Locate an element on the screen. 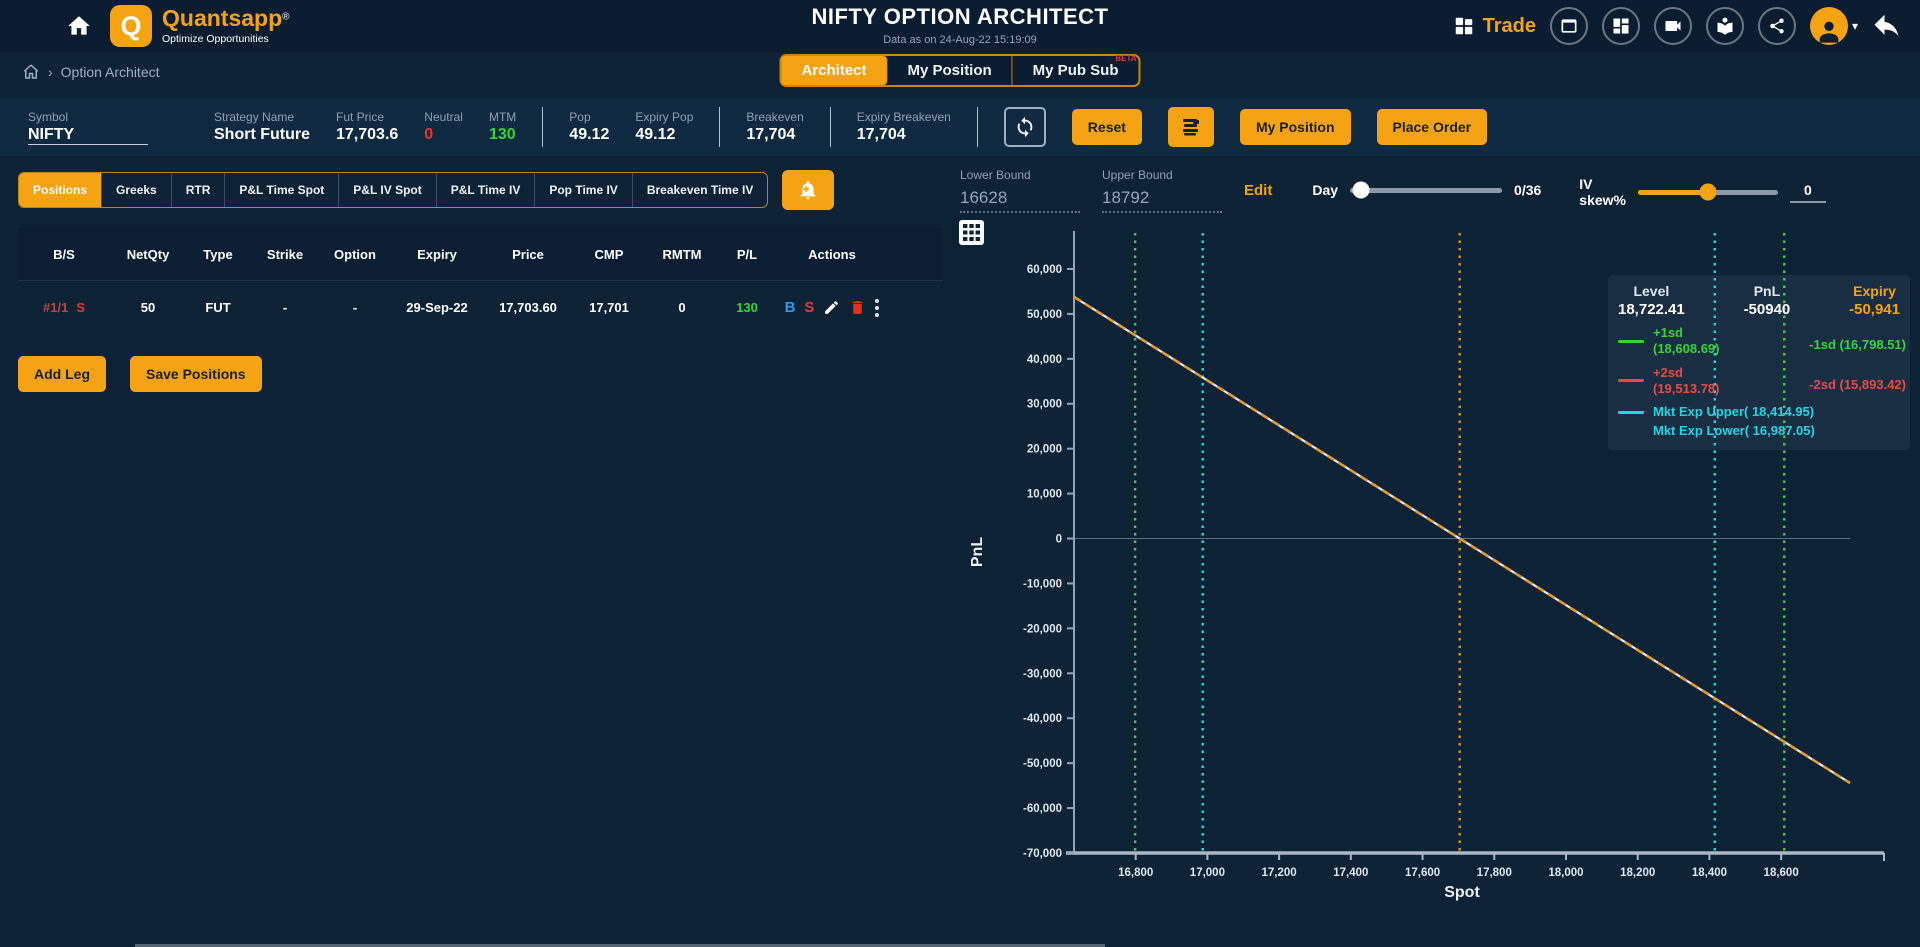 The height and width of the screenshot is (947, 1920). trade-button: Trade is located at coordinates (1494, 26).